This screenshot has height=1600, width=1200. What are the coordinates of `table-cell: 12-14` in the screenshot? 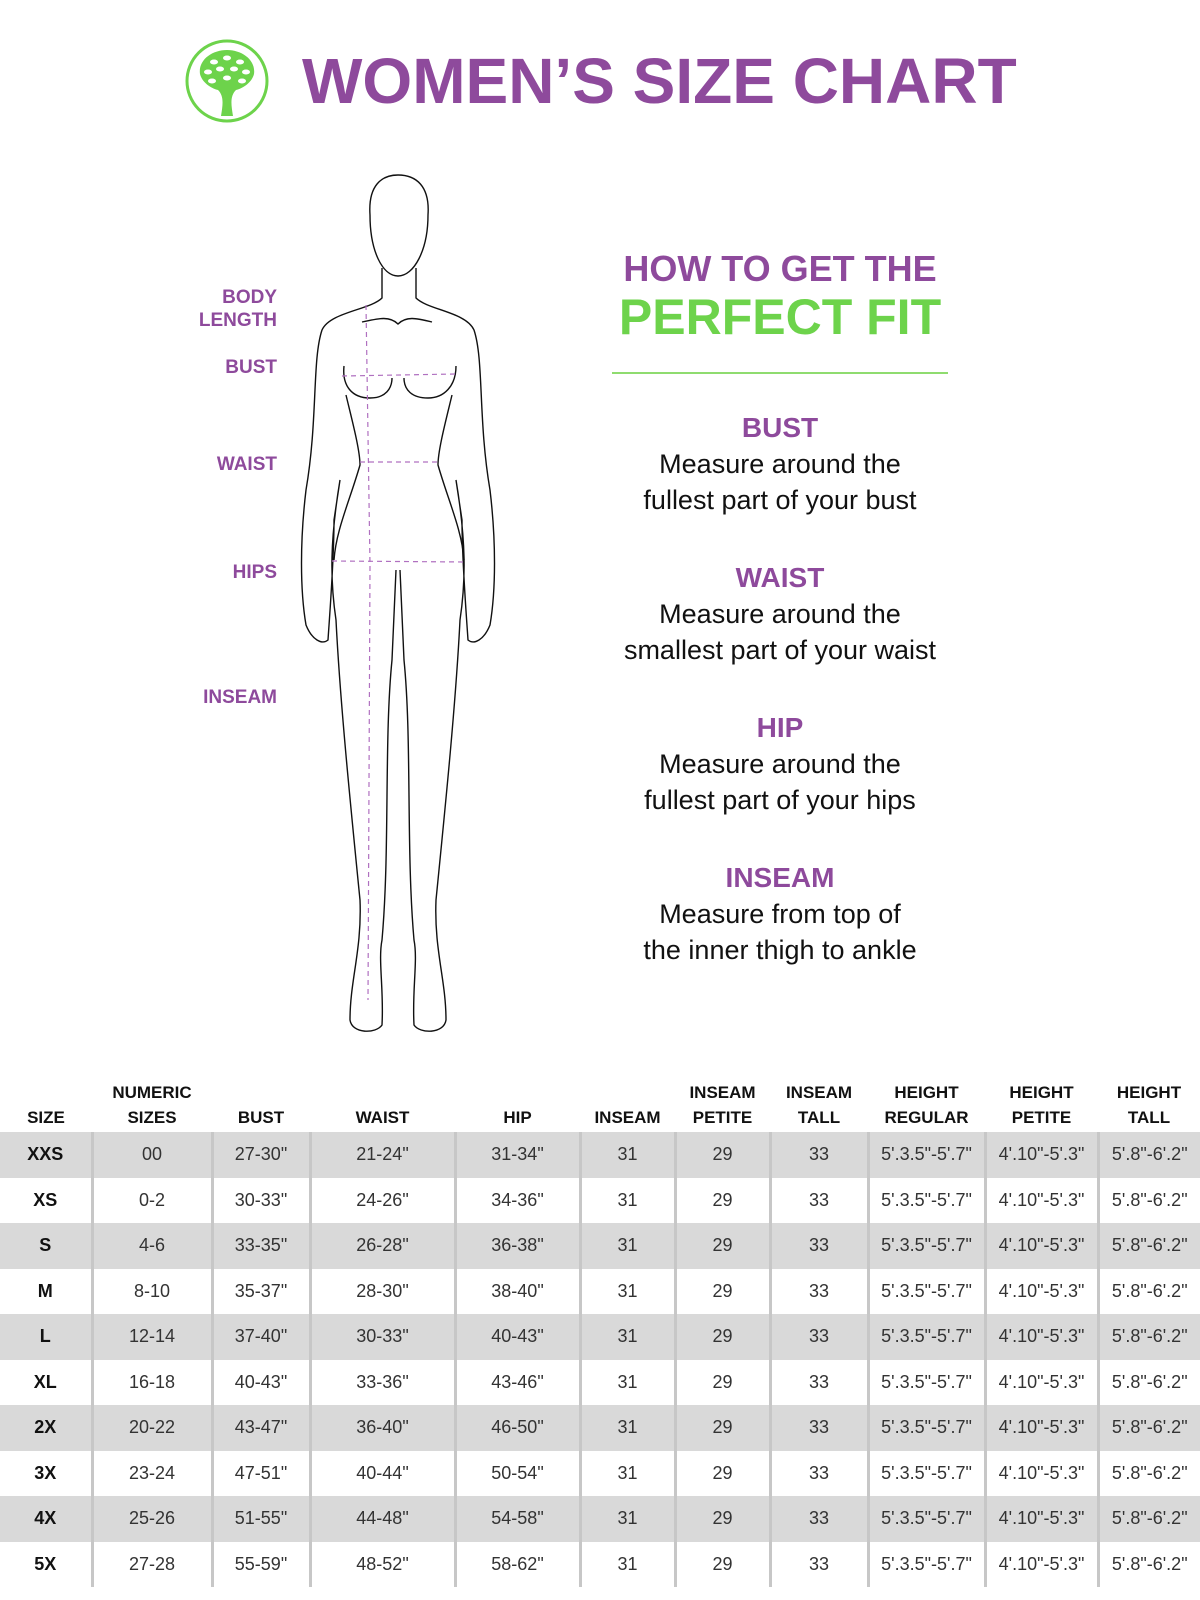 It's located at (151, 1337).